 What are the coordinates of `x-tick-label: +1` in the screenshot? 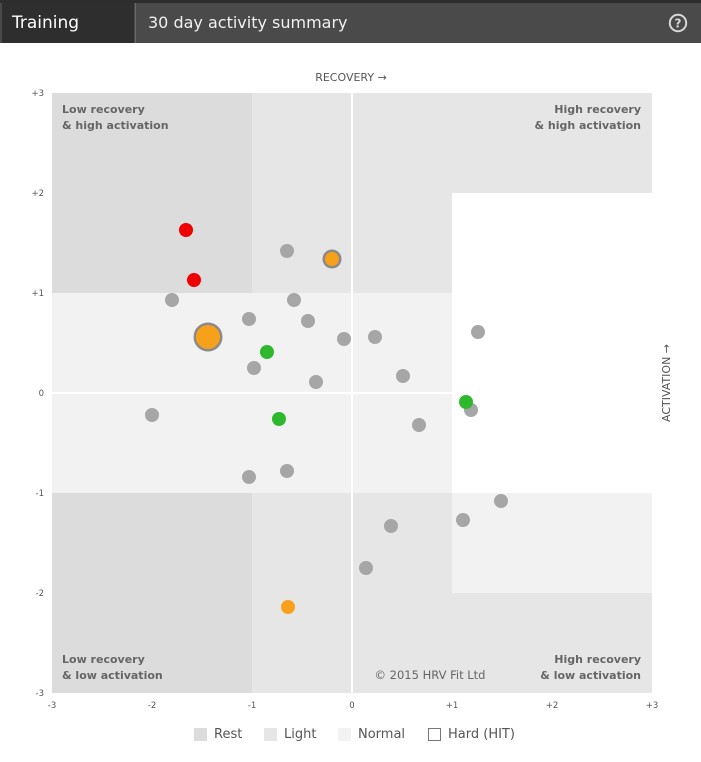 It's located at (452, 706).